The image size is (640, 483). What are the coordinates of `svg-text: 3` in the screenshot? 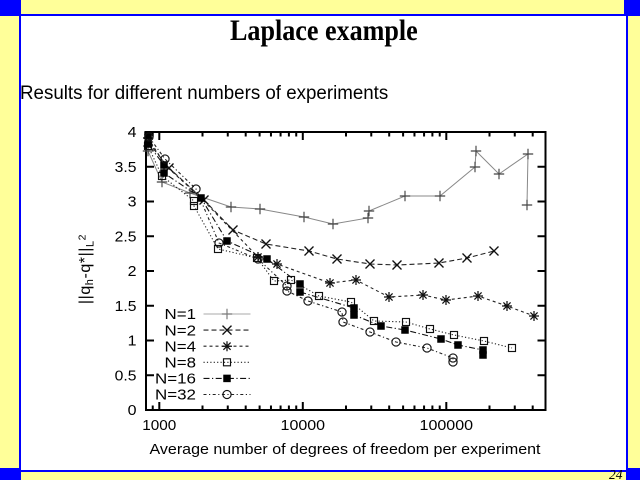 It's located at (132, 203).